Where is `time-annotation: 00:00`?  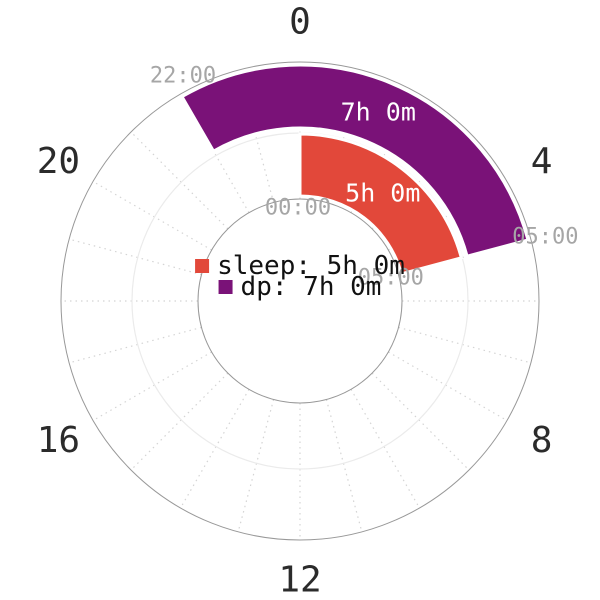 time-annotation: 00:00 is located at coordinates (298, 208).